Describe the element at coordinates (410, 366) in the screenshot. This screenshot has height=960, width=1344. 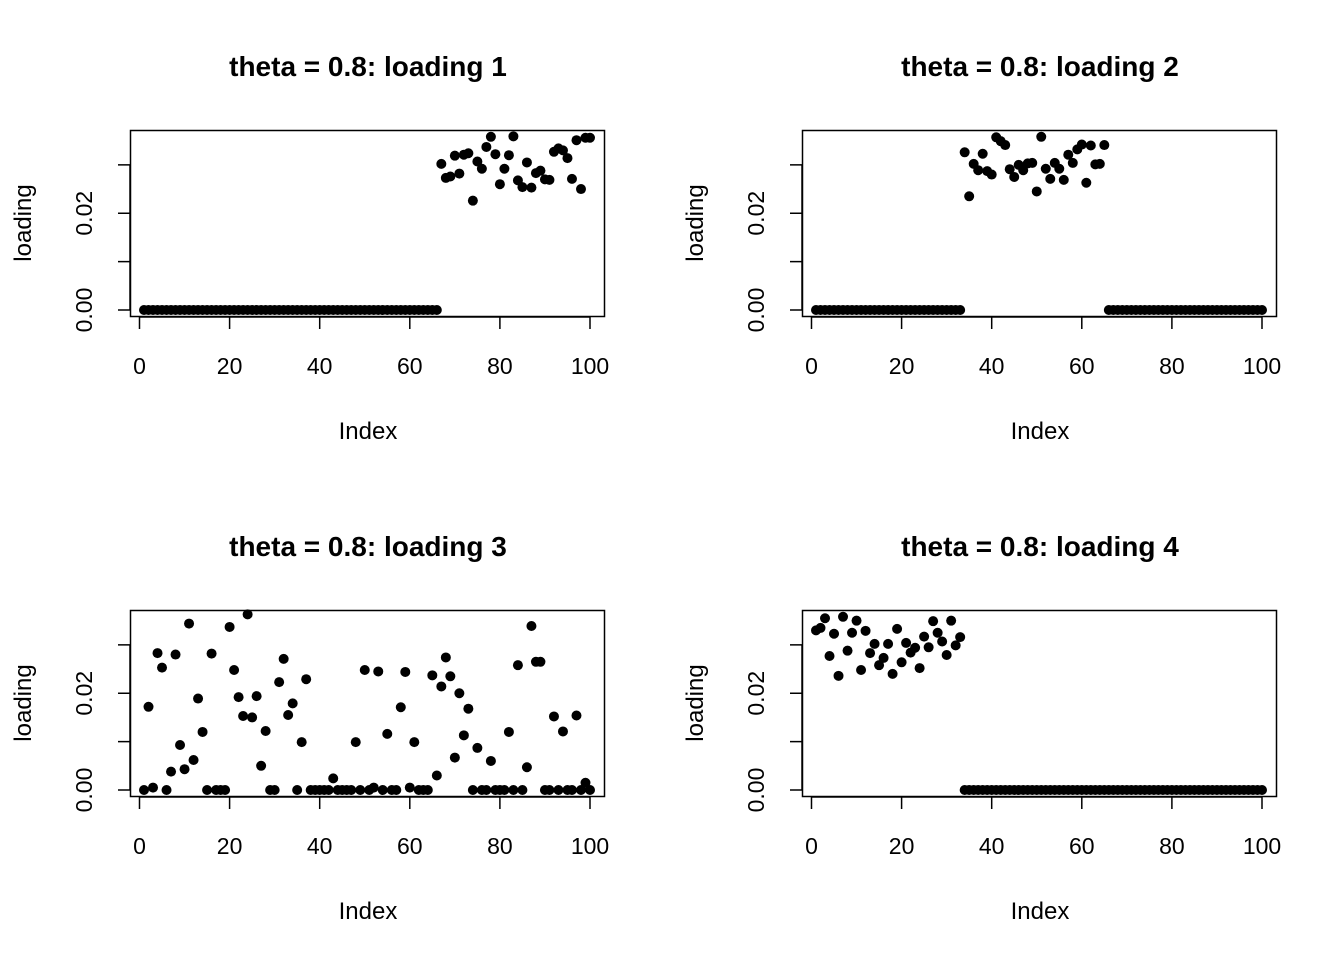
I see `x-tick-label: 60` at that location.